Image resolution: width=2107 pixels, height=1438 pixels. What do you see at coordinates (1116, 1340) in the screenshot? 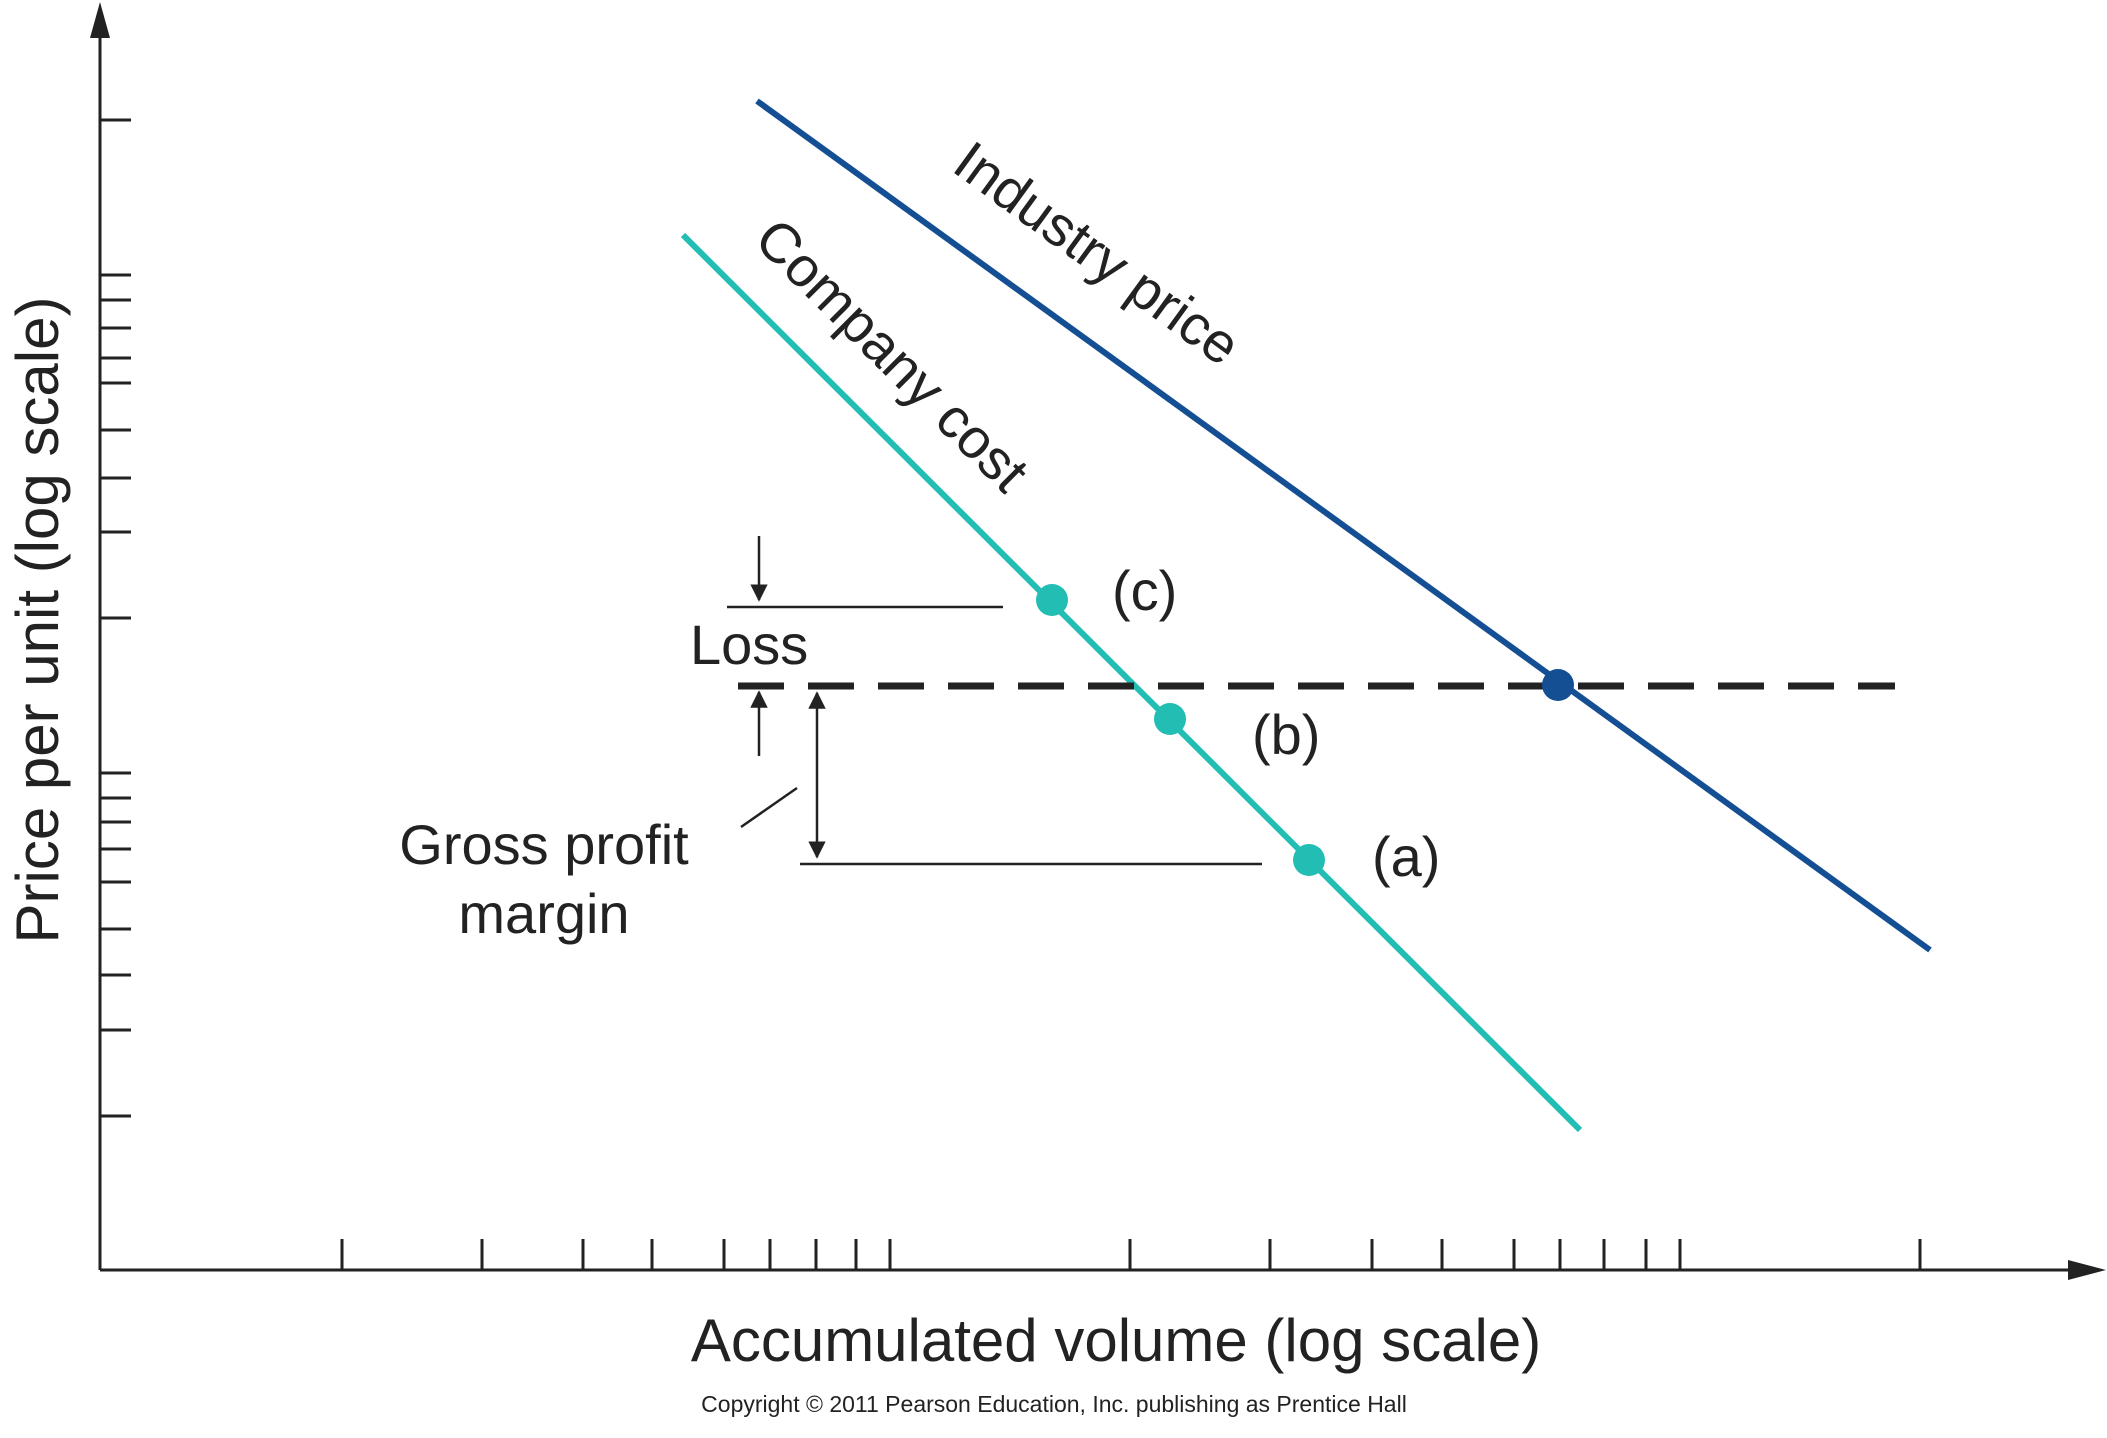
I see `x-axis-title: Accumulated volume (log scale)` at bounding box center [1116, 1340].